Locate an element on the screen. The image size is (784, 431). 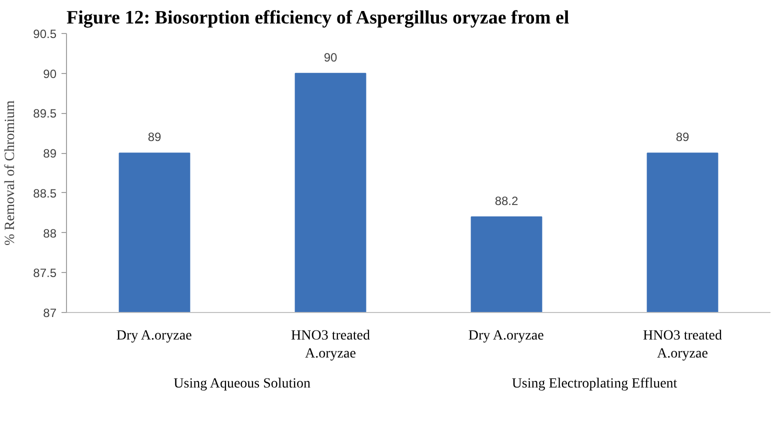
y-tick-label: 88 is located at coordinates (50, 233).